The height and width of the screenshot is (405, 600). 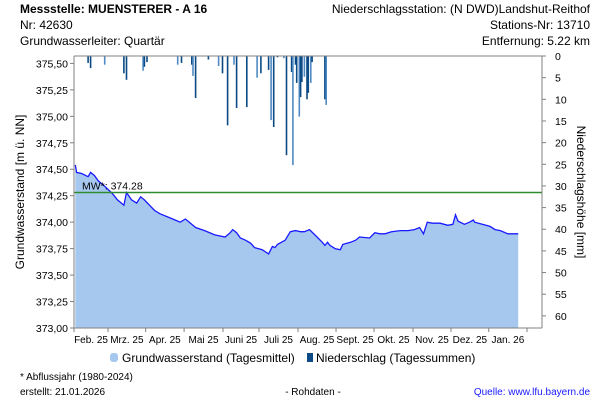 What do you see at coordinates (561, 317) in the screenshot?
I see `y2-tick-label: 60` at bounding box center [561, 317].